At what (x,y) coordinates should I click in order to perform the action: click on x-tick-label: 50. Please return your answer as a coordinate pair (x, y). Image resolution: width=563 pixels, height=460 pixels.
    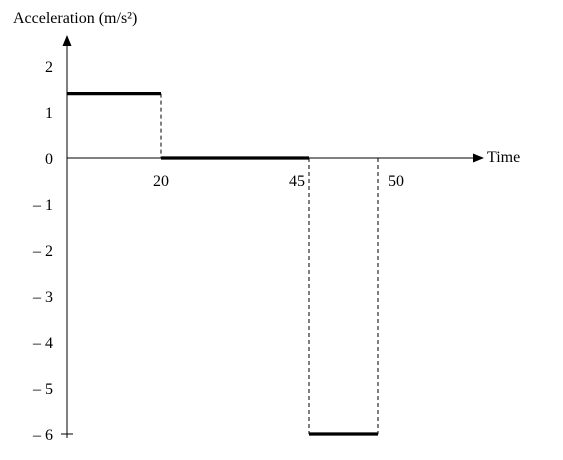
    Looking at the image, I should click on (396, 181).